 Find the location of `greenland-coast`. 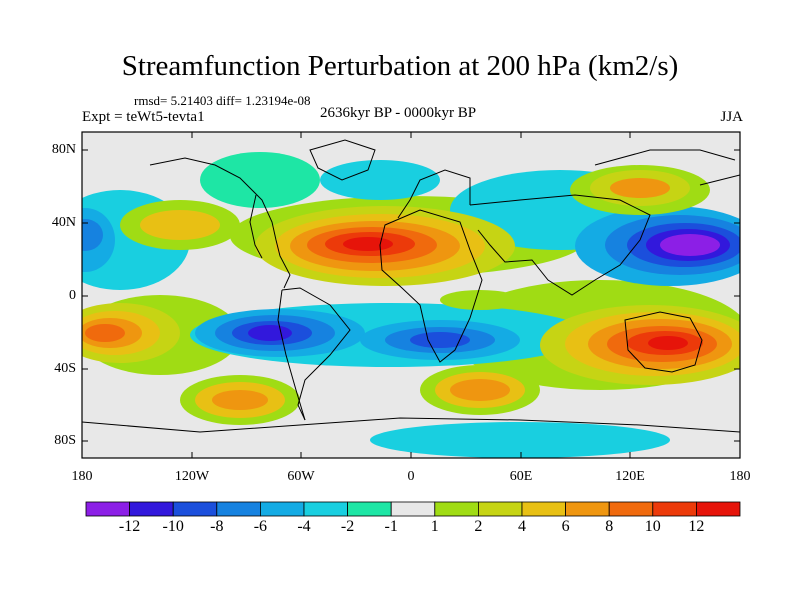

greenland-coast is located at coordinates (342, 160).